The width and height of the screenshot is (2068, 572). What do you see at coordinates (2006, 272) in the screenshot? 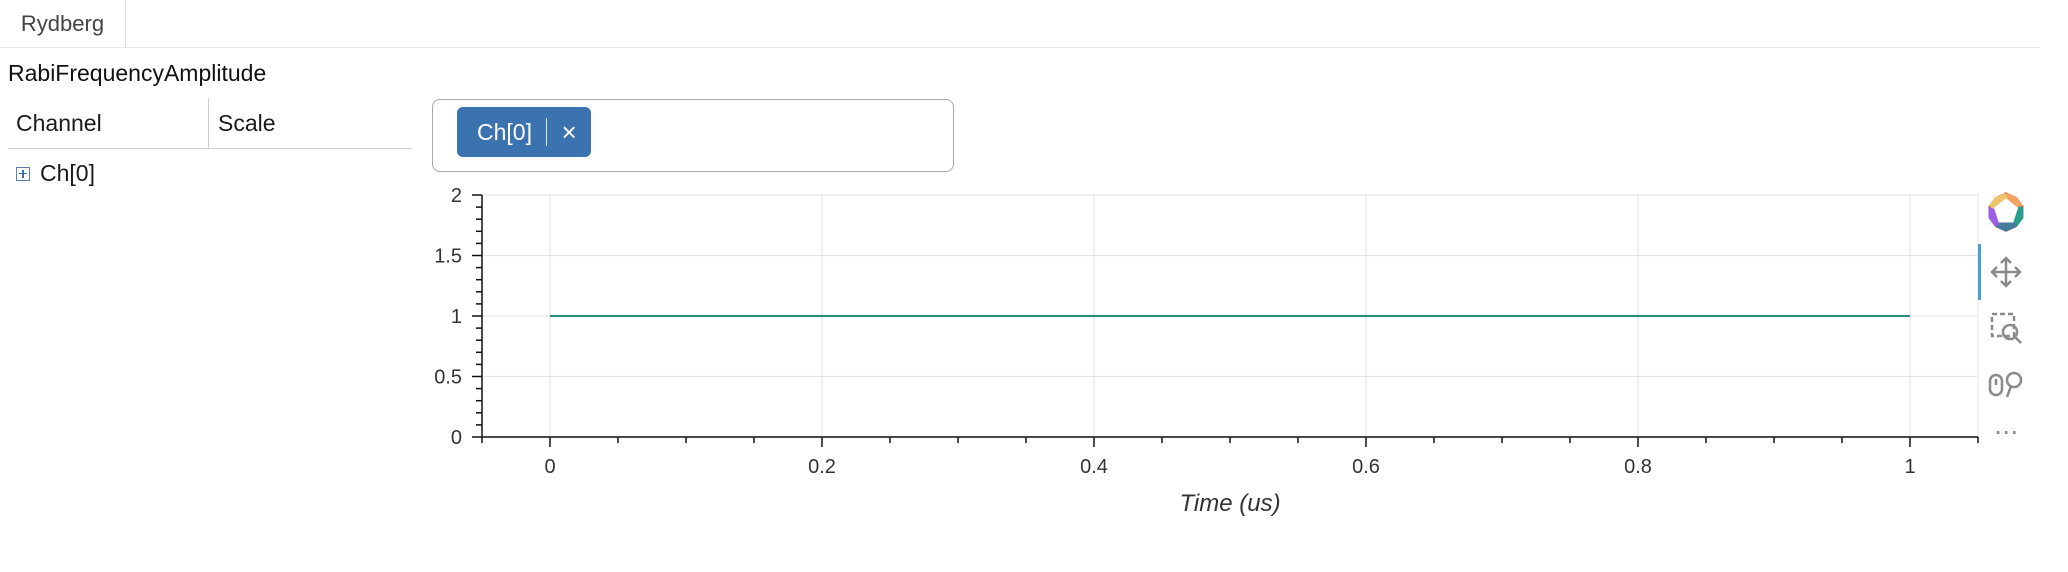
I see `pan-icon` at bounding box center [2006, 272].